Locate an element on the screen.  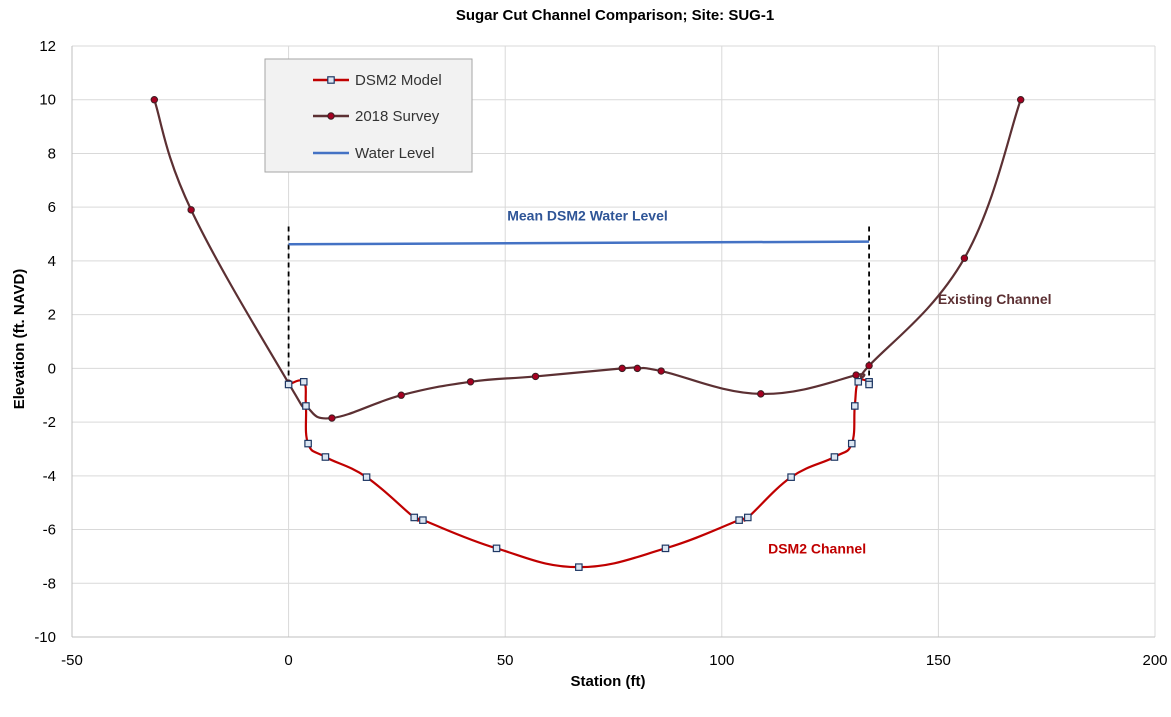
y-axis-title: Elevation (ft. NAVD) is located at coordinates (19, 339).